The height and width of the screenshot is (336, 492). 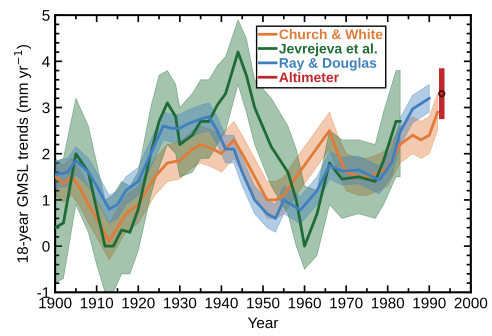 I want to click on x-axis-title: Year, so click(x=263, y=323).